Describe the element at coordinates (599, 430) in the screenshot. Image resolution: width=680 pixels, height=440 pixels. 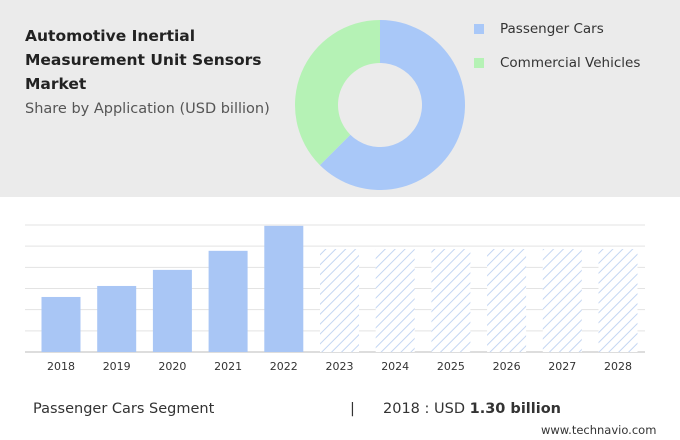
I see `source: www.technavio.com` at that location.